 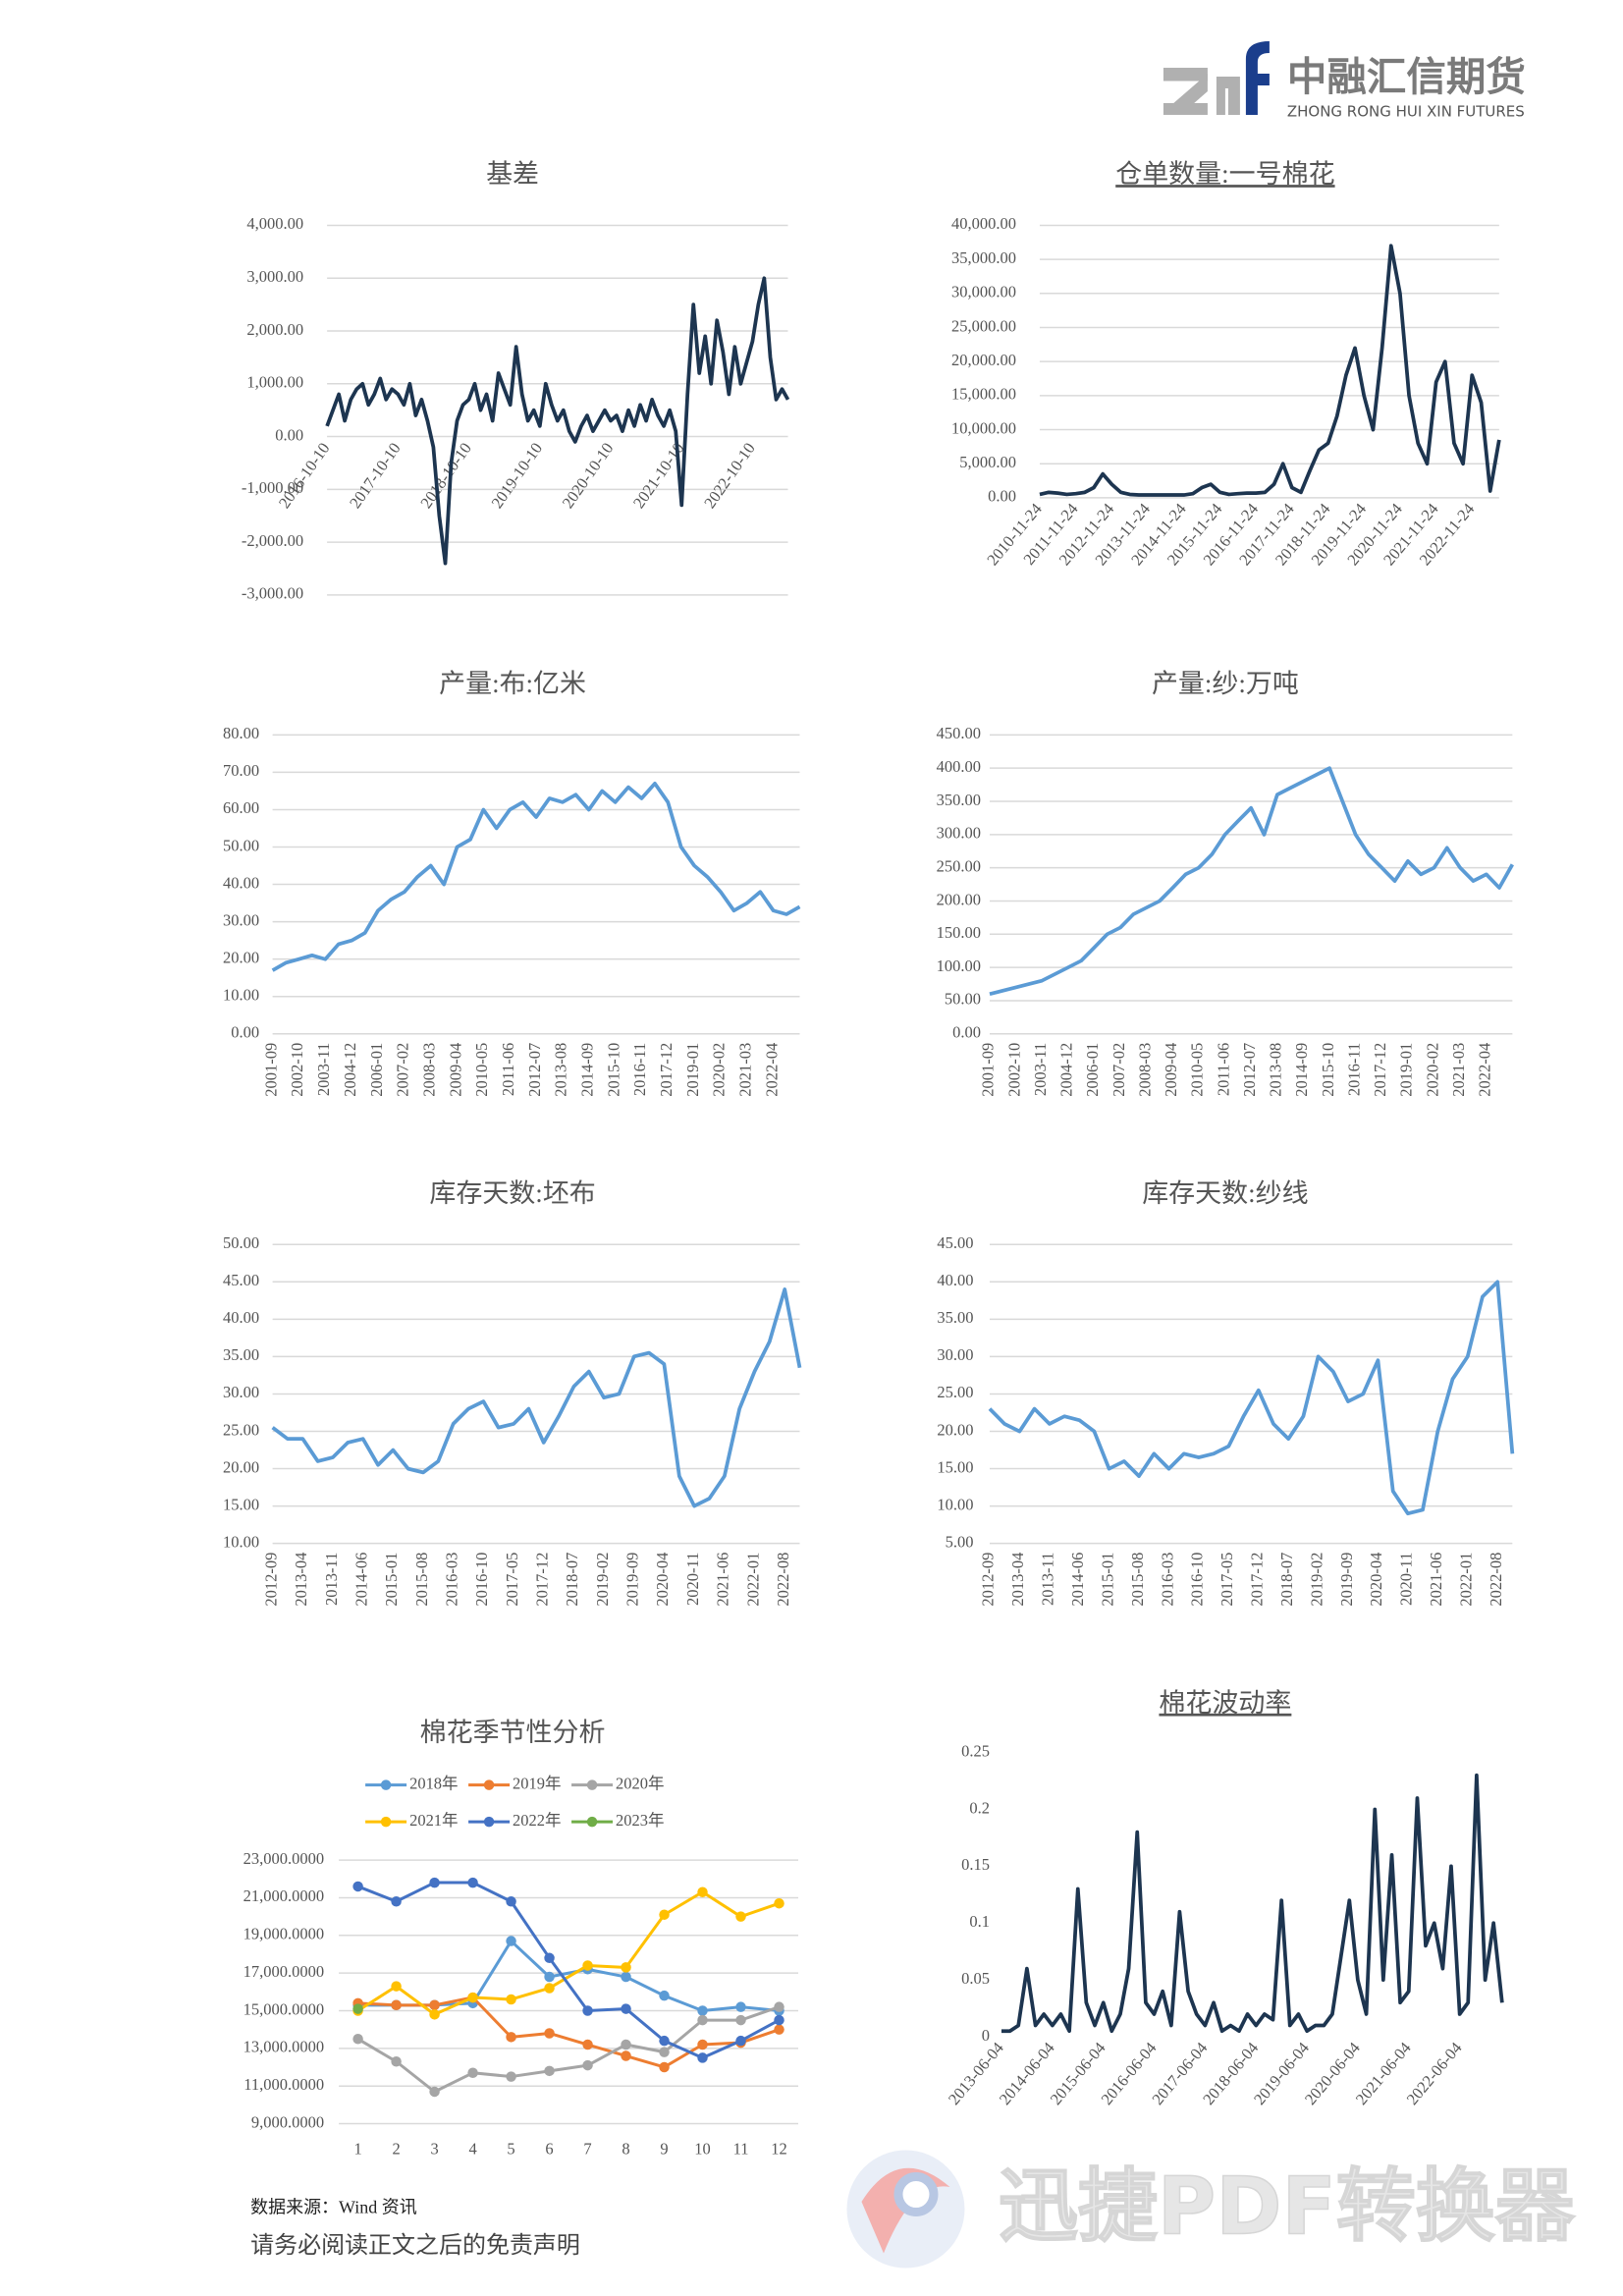 I want to click on y-tick-label: 4,000.00, so click(x=274, y=223).